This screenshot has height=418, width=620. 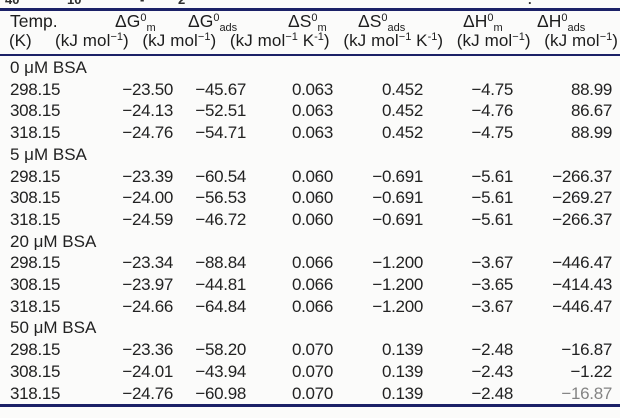 What do you see at coordinates (53, 328) in the screenshot?
I see `section-label: 50 μM BSA` at bounding box center [53, 328].